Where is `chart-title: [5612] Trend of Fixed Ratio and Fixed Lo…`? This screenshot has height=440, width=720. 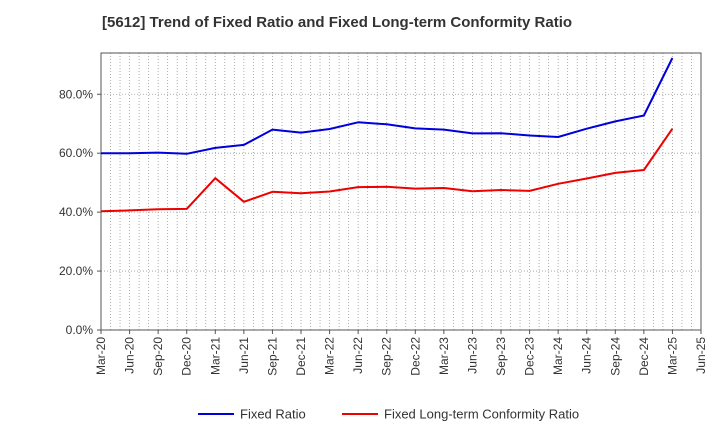
chart-title: [5612] Trend of Fixed Ratio and Fixed Lo… is located at coordinates (337, 22).